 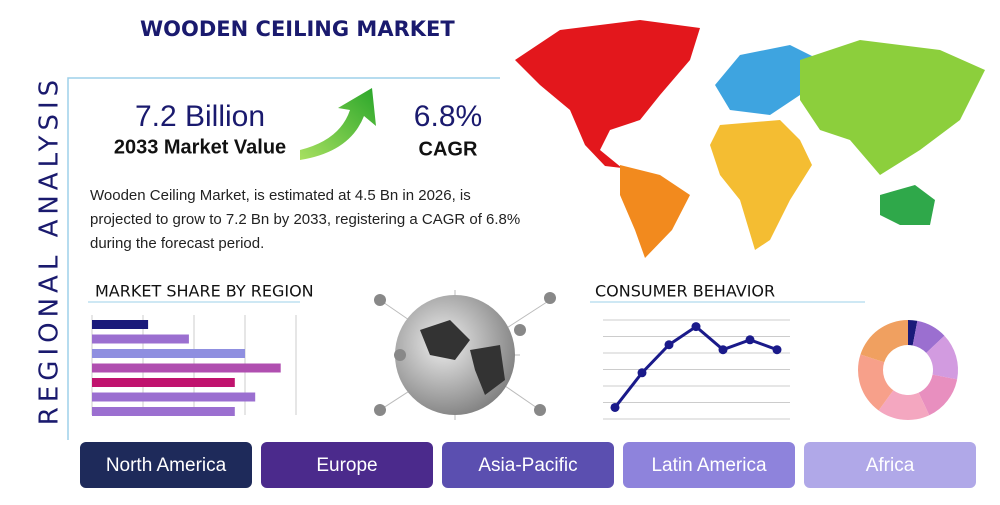 What do you see at coordinates (465, 355) in the screenshot?
I see `globe` at bounding box center [465, 355].